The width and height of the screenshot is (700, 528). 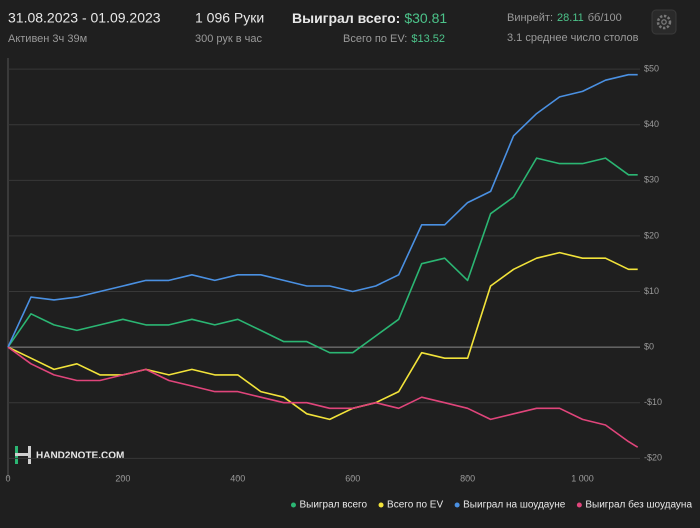 What do you see at coordinates (514, 505) in the screenshot?
I see `legend-label: Выиграл на шоудауне` at bounding box center [514, 505].